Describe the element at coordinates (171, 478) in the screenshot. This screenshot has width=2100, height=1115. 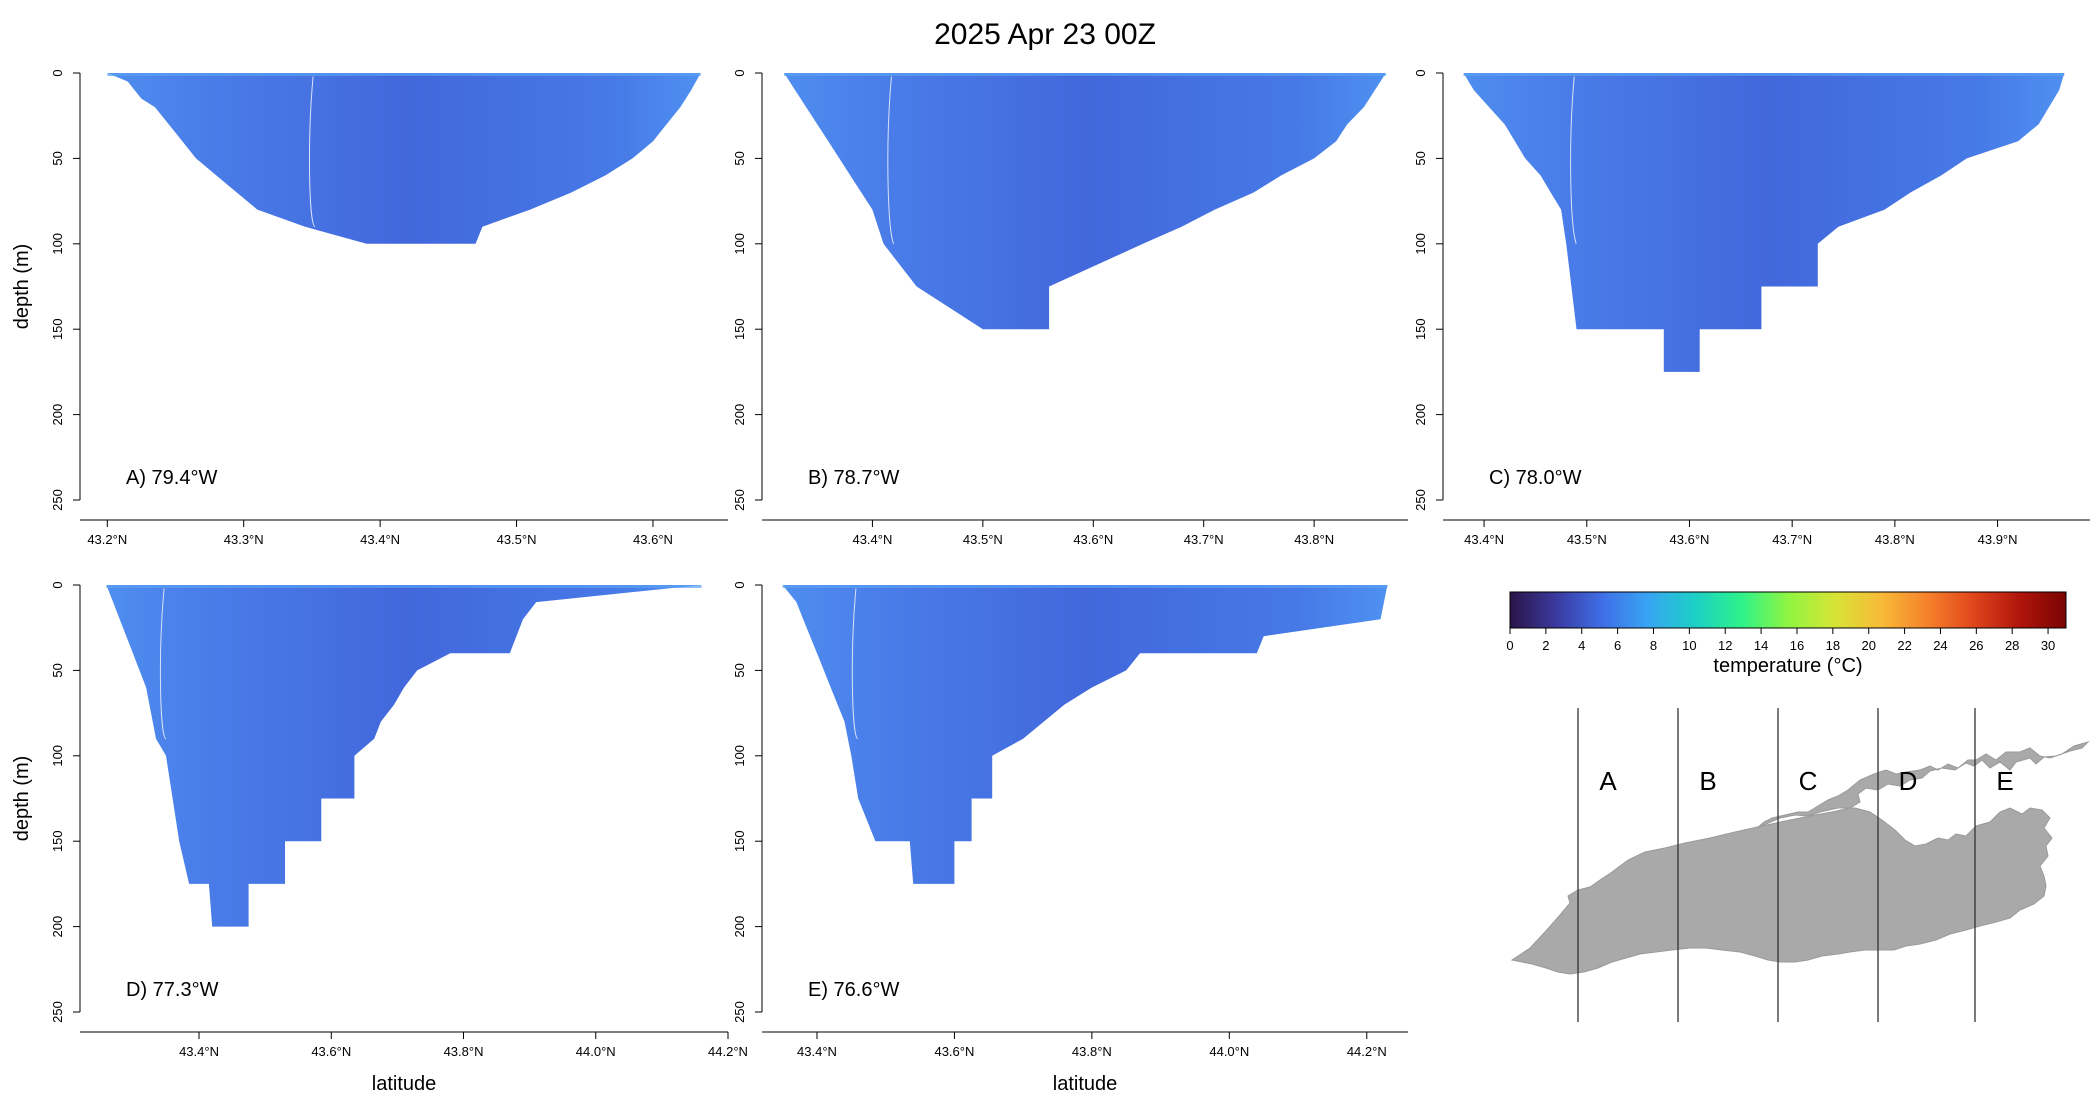
I see `panel-label: A) 79.4°W` at that location.